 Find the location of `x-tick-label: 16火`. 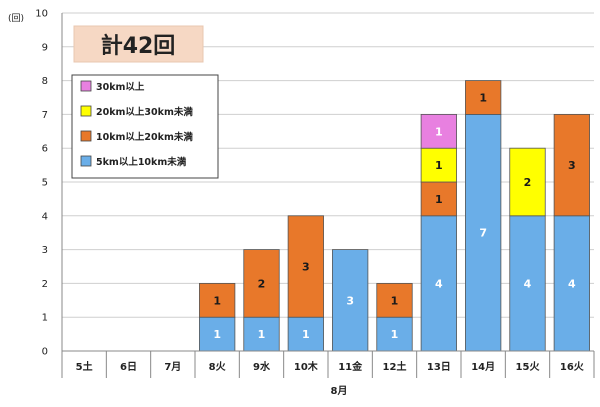

x-tick-label: 16火 is located at coordinates (572, 367).